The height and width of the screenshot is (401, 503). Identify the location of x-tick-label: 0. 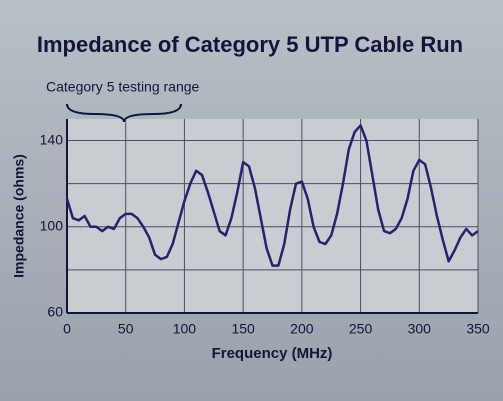
(67, 329).